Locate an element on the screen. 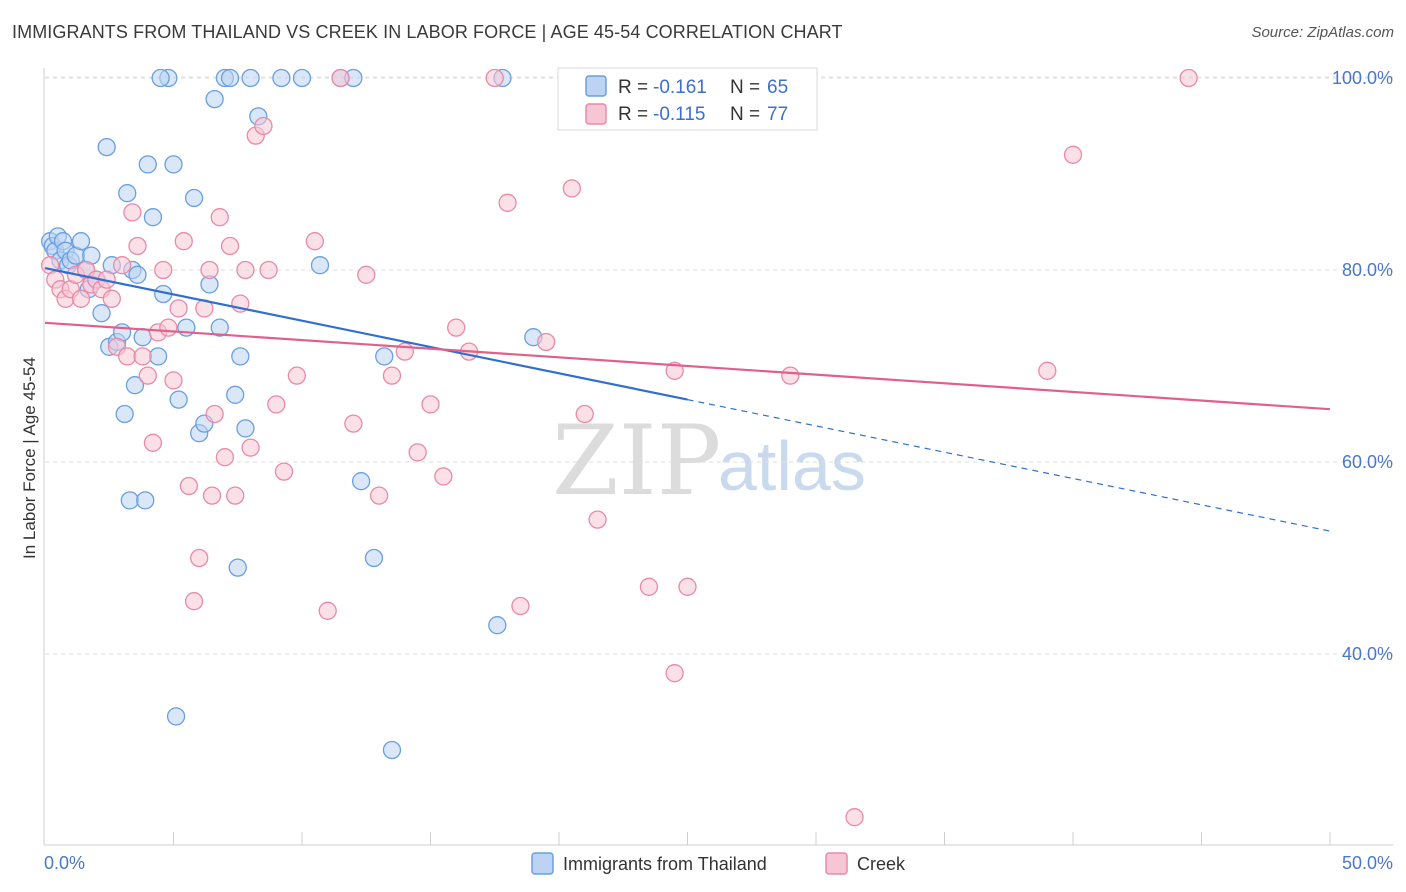 The height and width of the screenshot is (892, 1406). legend-r-label-thailand: R = is located at coordinates (633, 87).